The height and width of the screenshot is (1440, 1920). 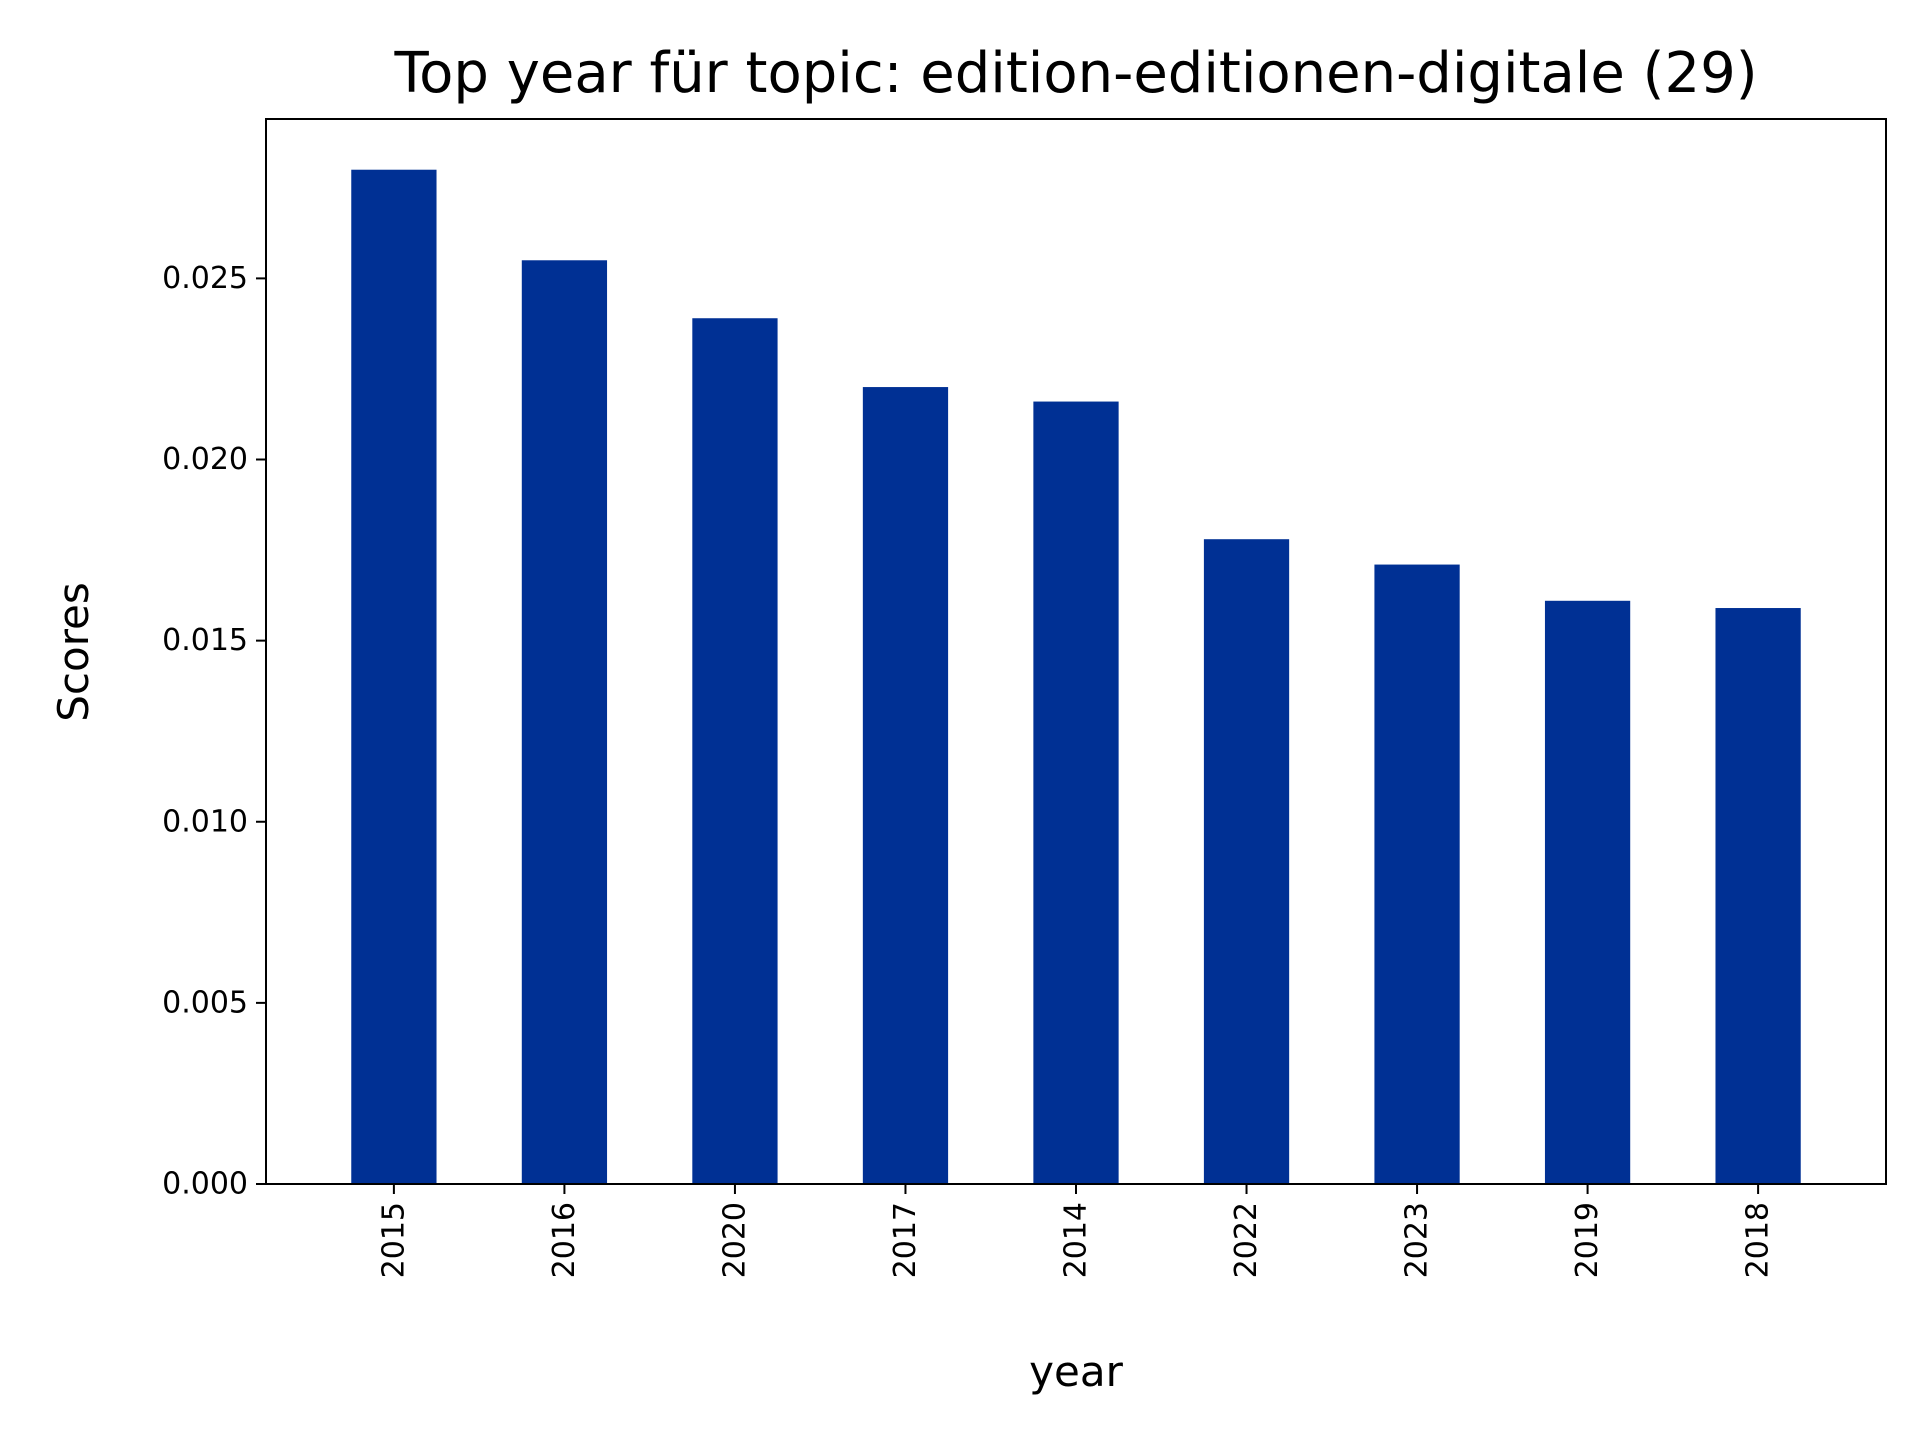 What do you see at coordinates (205, 640) in the screenshot?
I see `y-tick-label: 0.015` at bounding box center [205, 640].